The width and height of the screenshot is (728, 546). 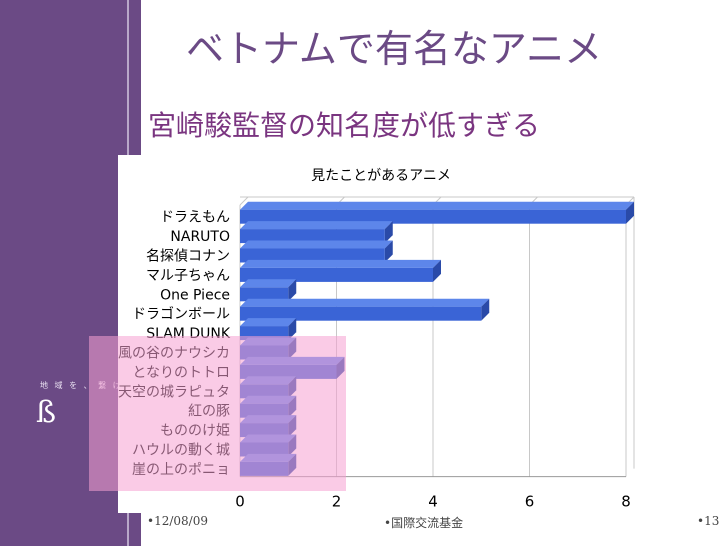 I want to click on category-label: 名探偵コナン, so click(x=188, y=257).